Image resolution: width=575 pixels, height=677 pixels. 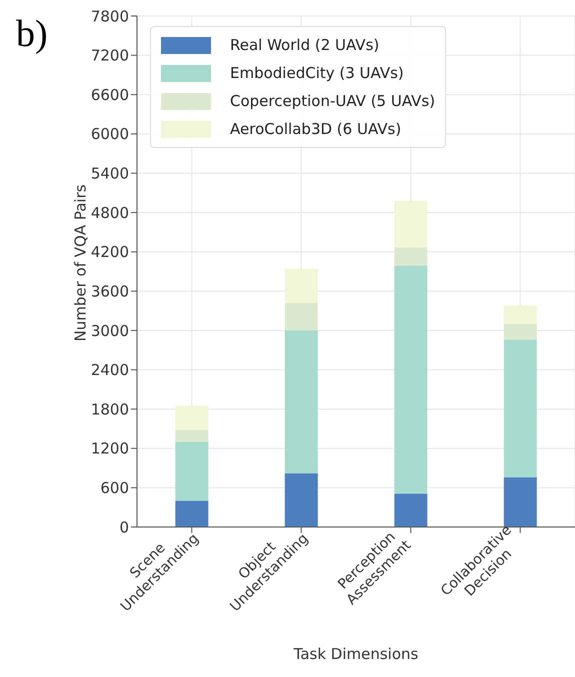 I want to click on legend-label: Coperception-UAV (5 UAVs), so click(x=333, y=101).